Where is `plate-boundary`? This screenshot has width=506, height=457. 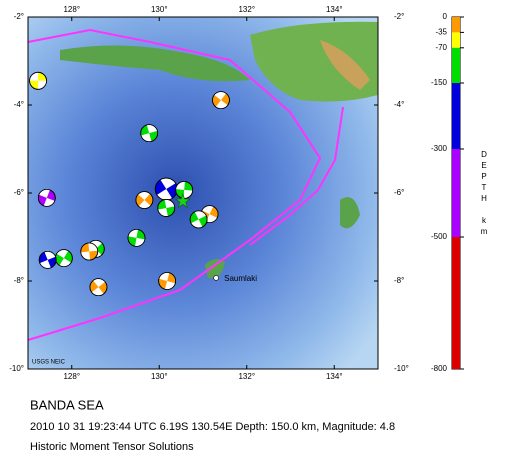
plate-boundary is located at coordinates (296, 176).